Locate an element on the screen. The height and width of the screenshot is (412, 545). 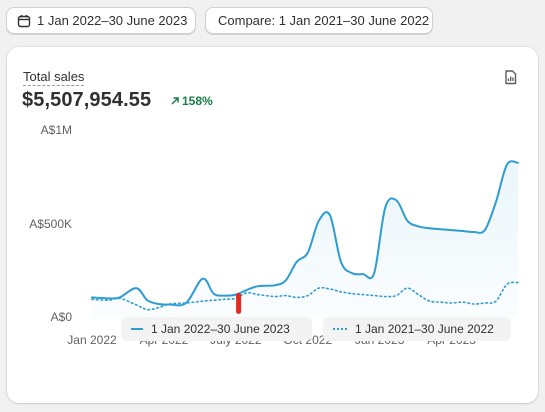
calendar-icon is located at coordinates (24, 20).